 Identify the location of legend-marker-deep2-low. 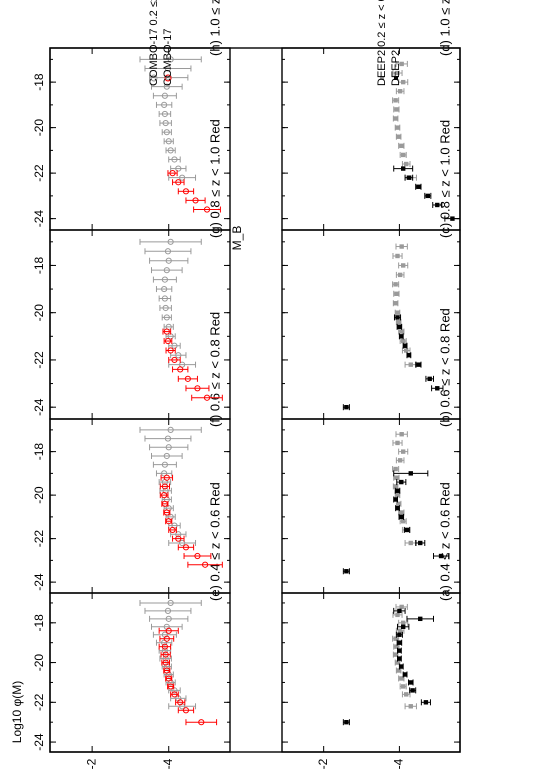
(382, 78).